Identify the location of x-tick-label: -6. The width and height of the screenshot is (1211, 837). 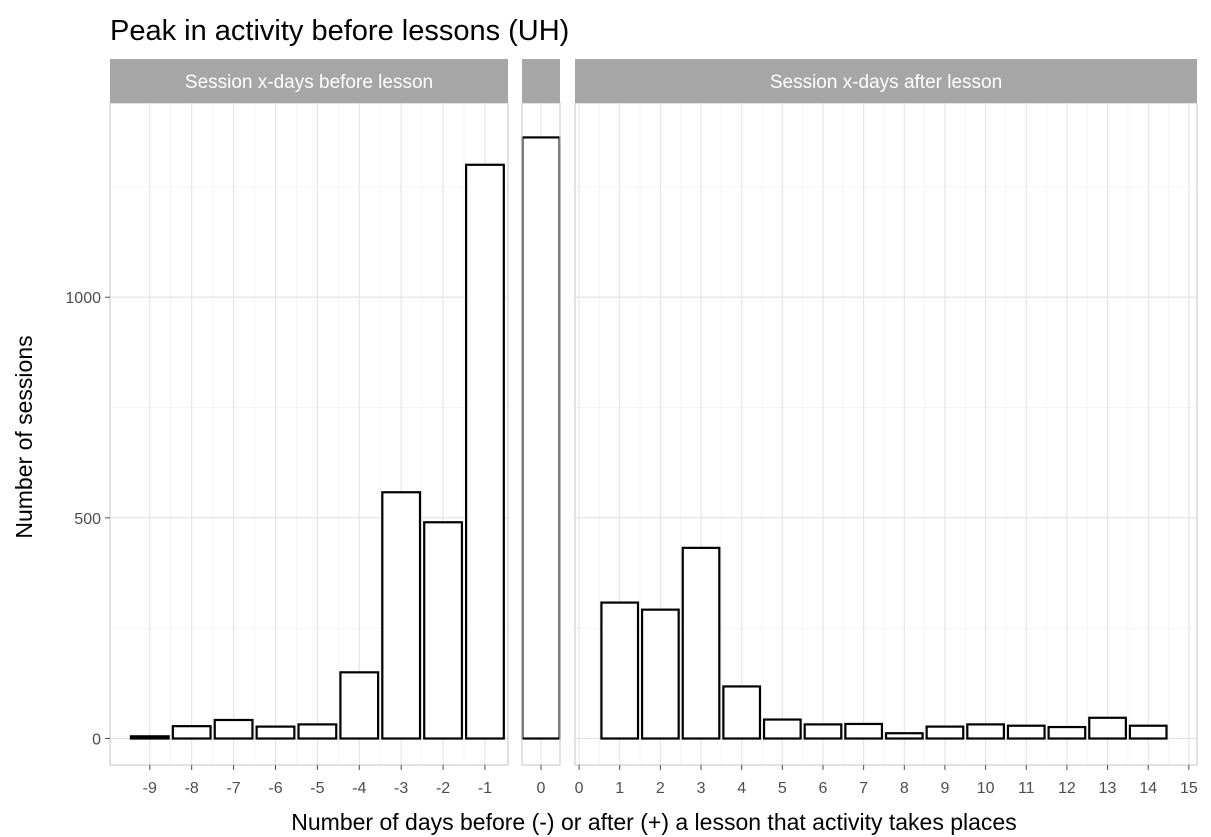
(275, 788).